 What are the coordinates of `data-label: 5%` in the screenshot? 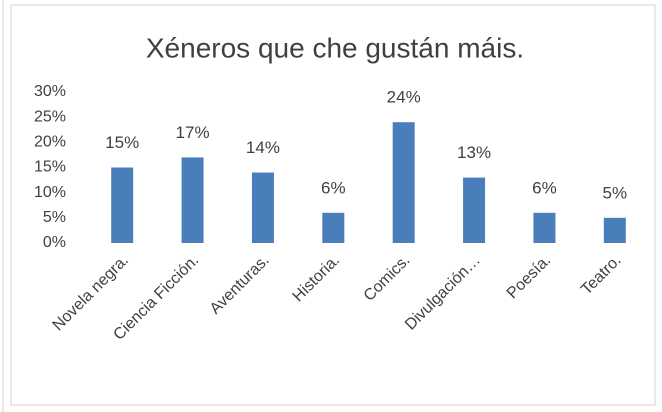 It's located at (615, 192).